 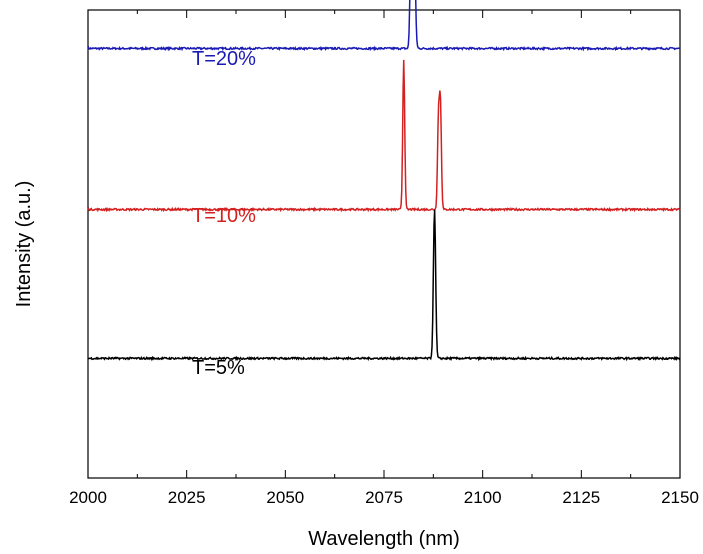 What do you see at coordinates (218, 368) in the screenshot?
I see `series-label: T=5%` at bounding box center [218, 368].